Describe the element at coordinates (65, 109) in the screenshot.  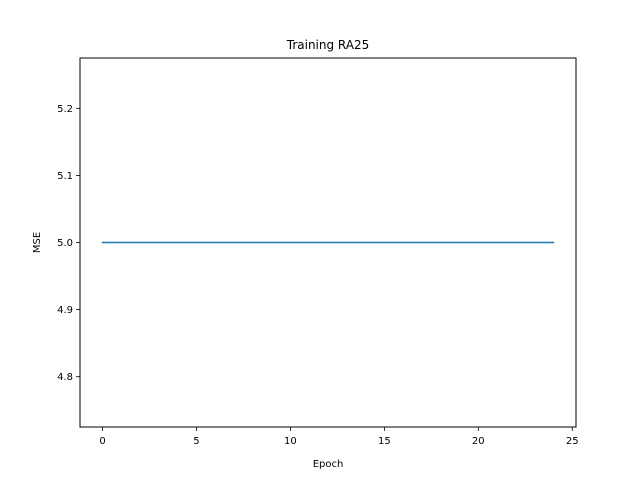
I see `y-tick-label: 5.2` at that location.